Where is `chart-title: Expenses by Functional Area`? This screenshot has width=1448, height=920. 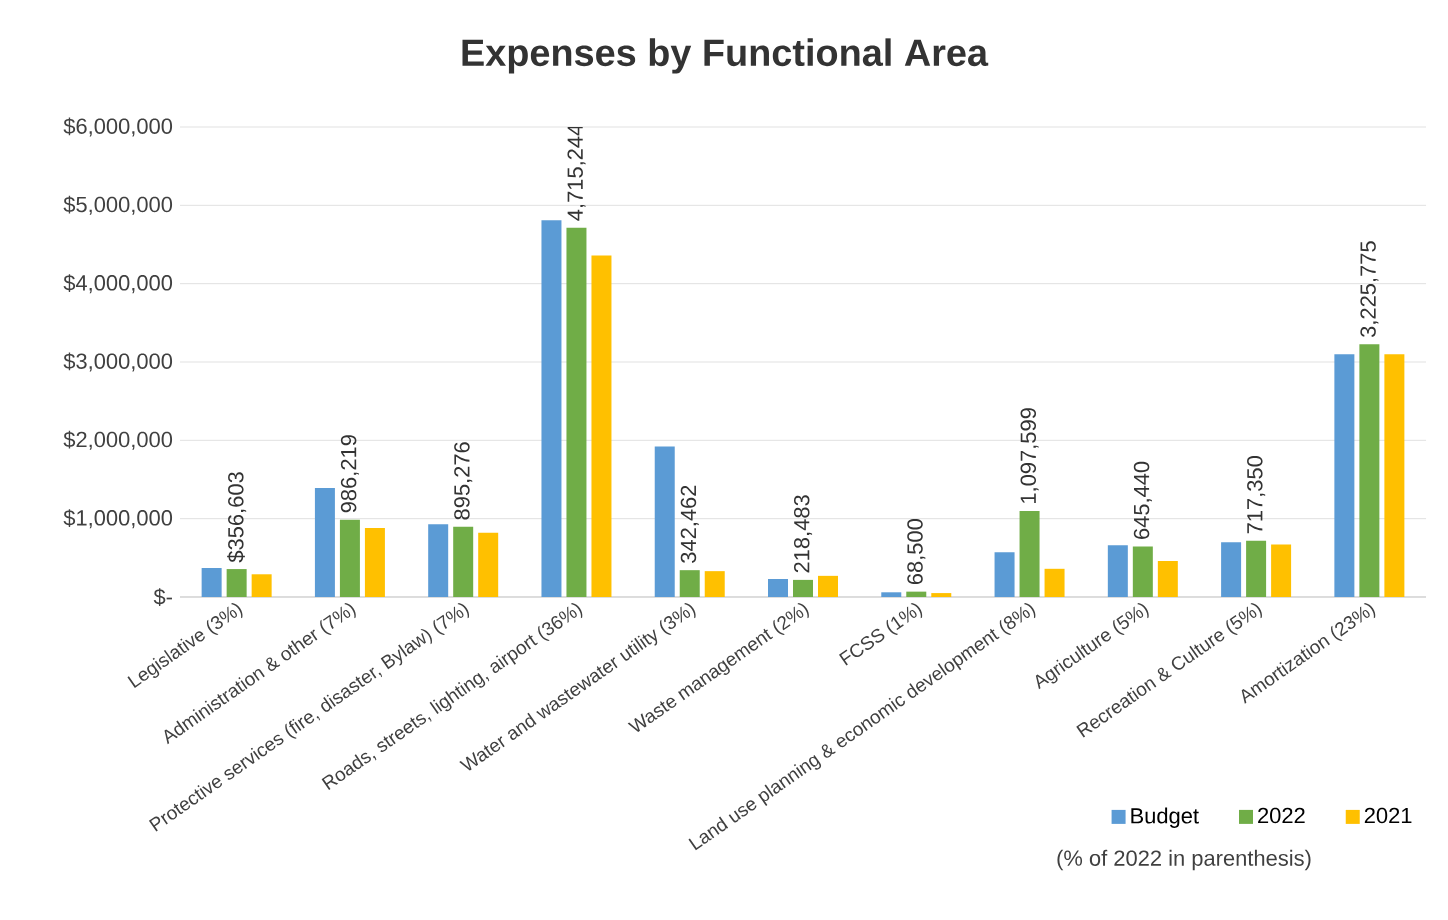 chart-title: Expenses by Functional Area is located at coordinates (725, 56).